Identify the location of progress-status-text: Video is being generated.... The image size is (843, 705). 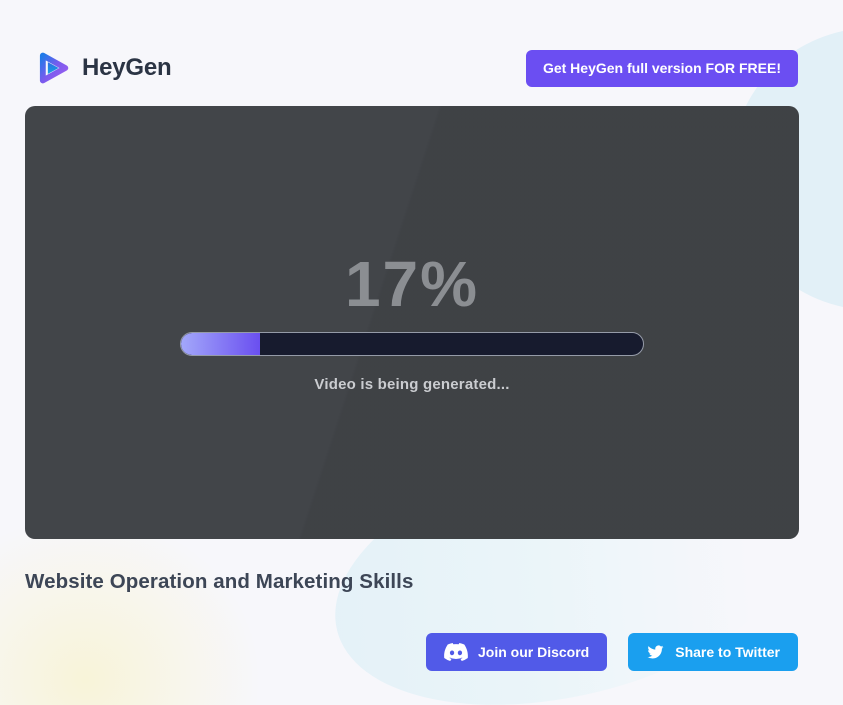
(412, 384).